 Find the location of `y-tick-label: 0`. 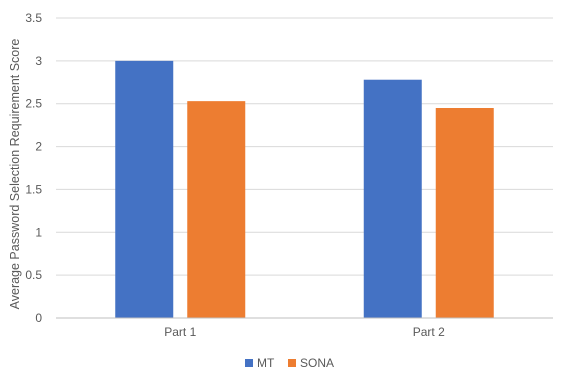

y-tick-label: 0 is located at coordinates (38, 318).